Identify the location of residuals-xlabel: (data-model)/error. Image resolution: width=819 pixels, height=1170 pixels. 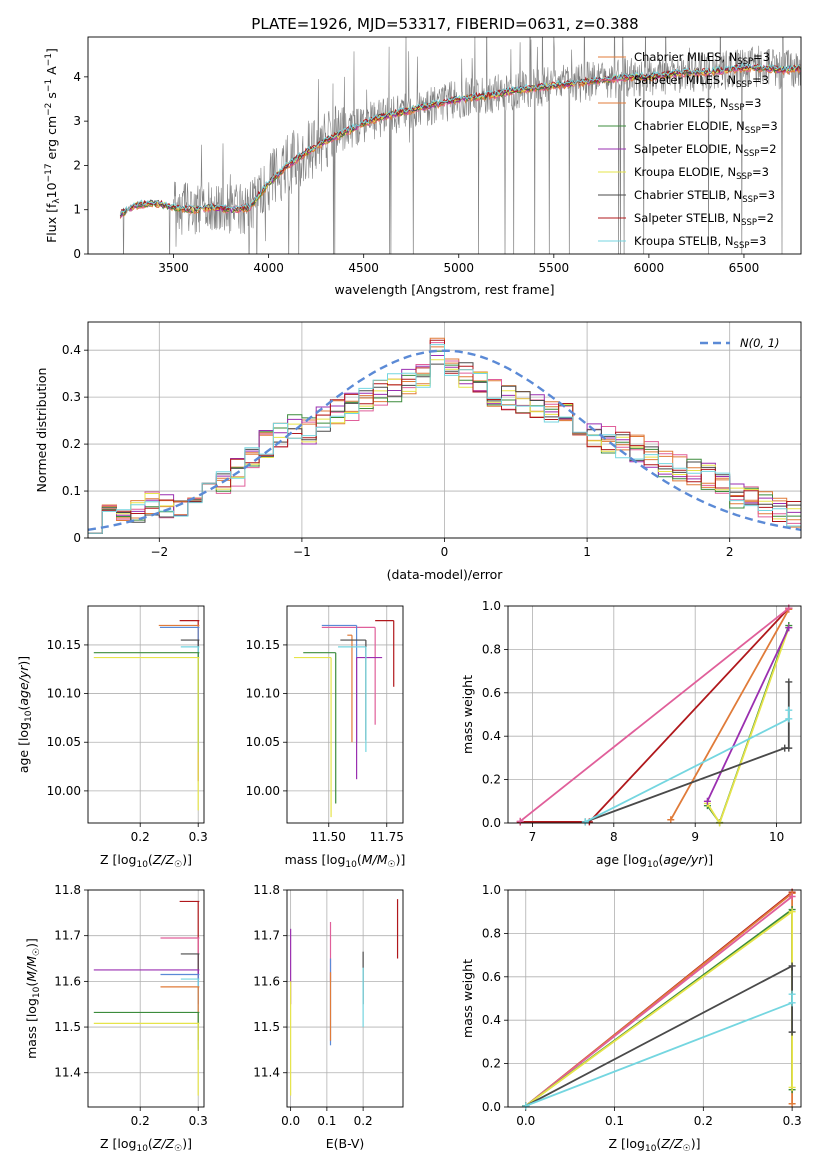
(445, 574).